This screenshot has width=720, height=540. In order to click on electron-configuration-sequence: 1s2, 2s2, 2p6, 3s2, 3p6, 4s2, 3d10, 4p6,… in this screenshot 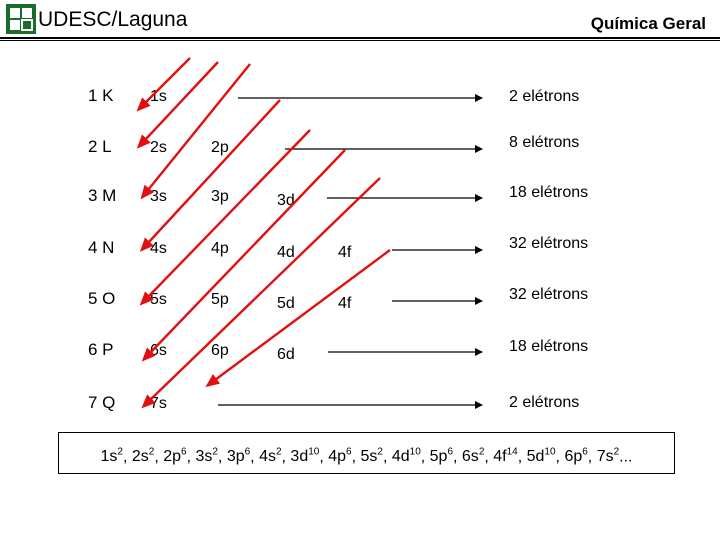, I will do `click(366, 453)`.